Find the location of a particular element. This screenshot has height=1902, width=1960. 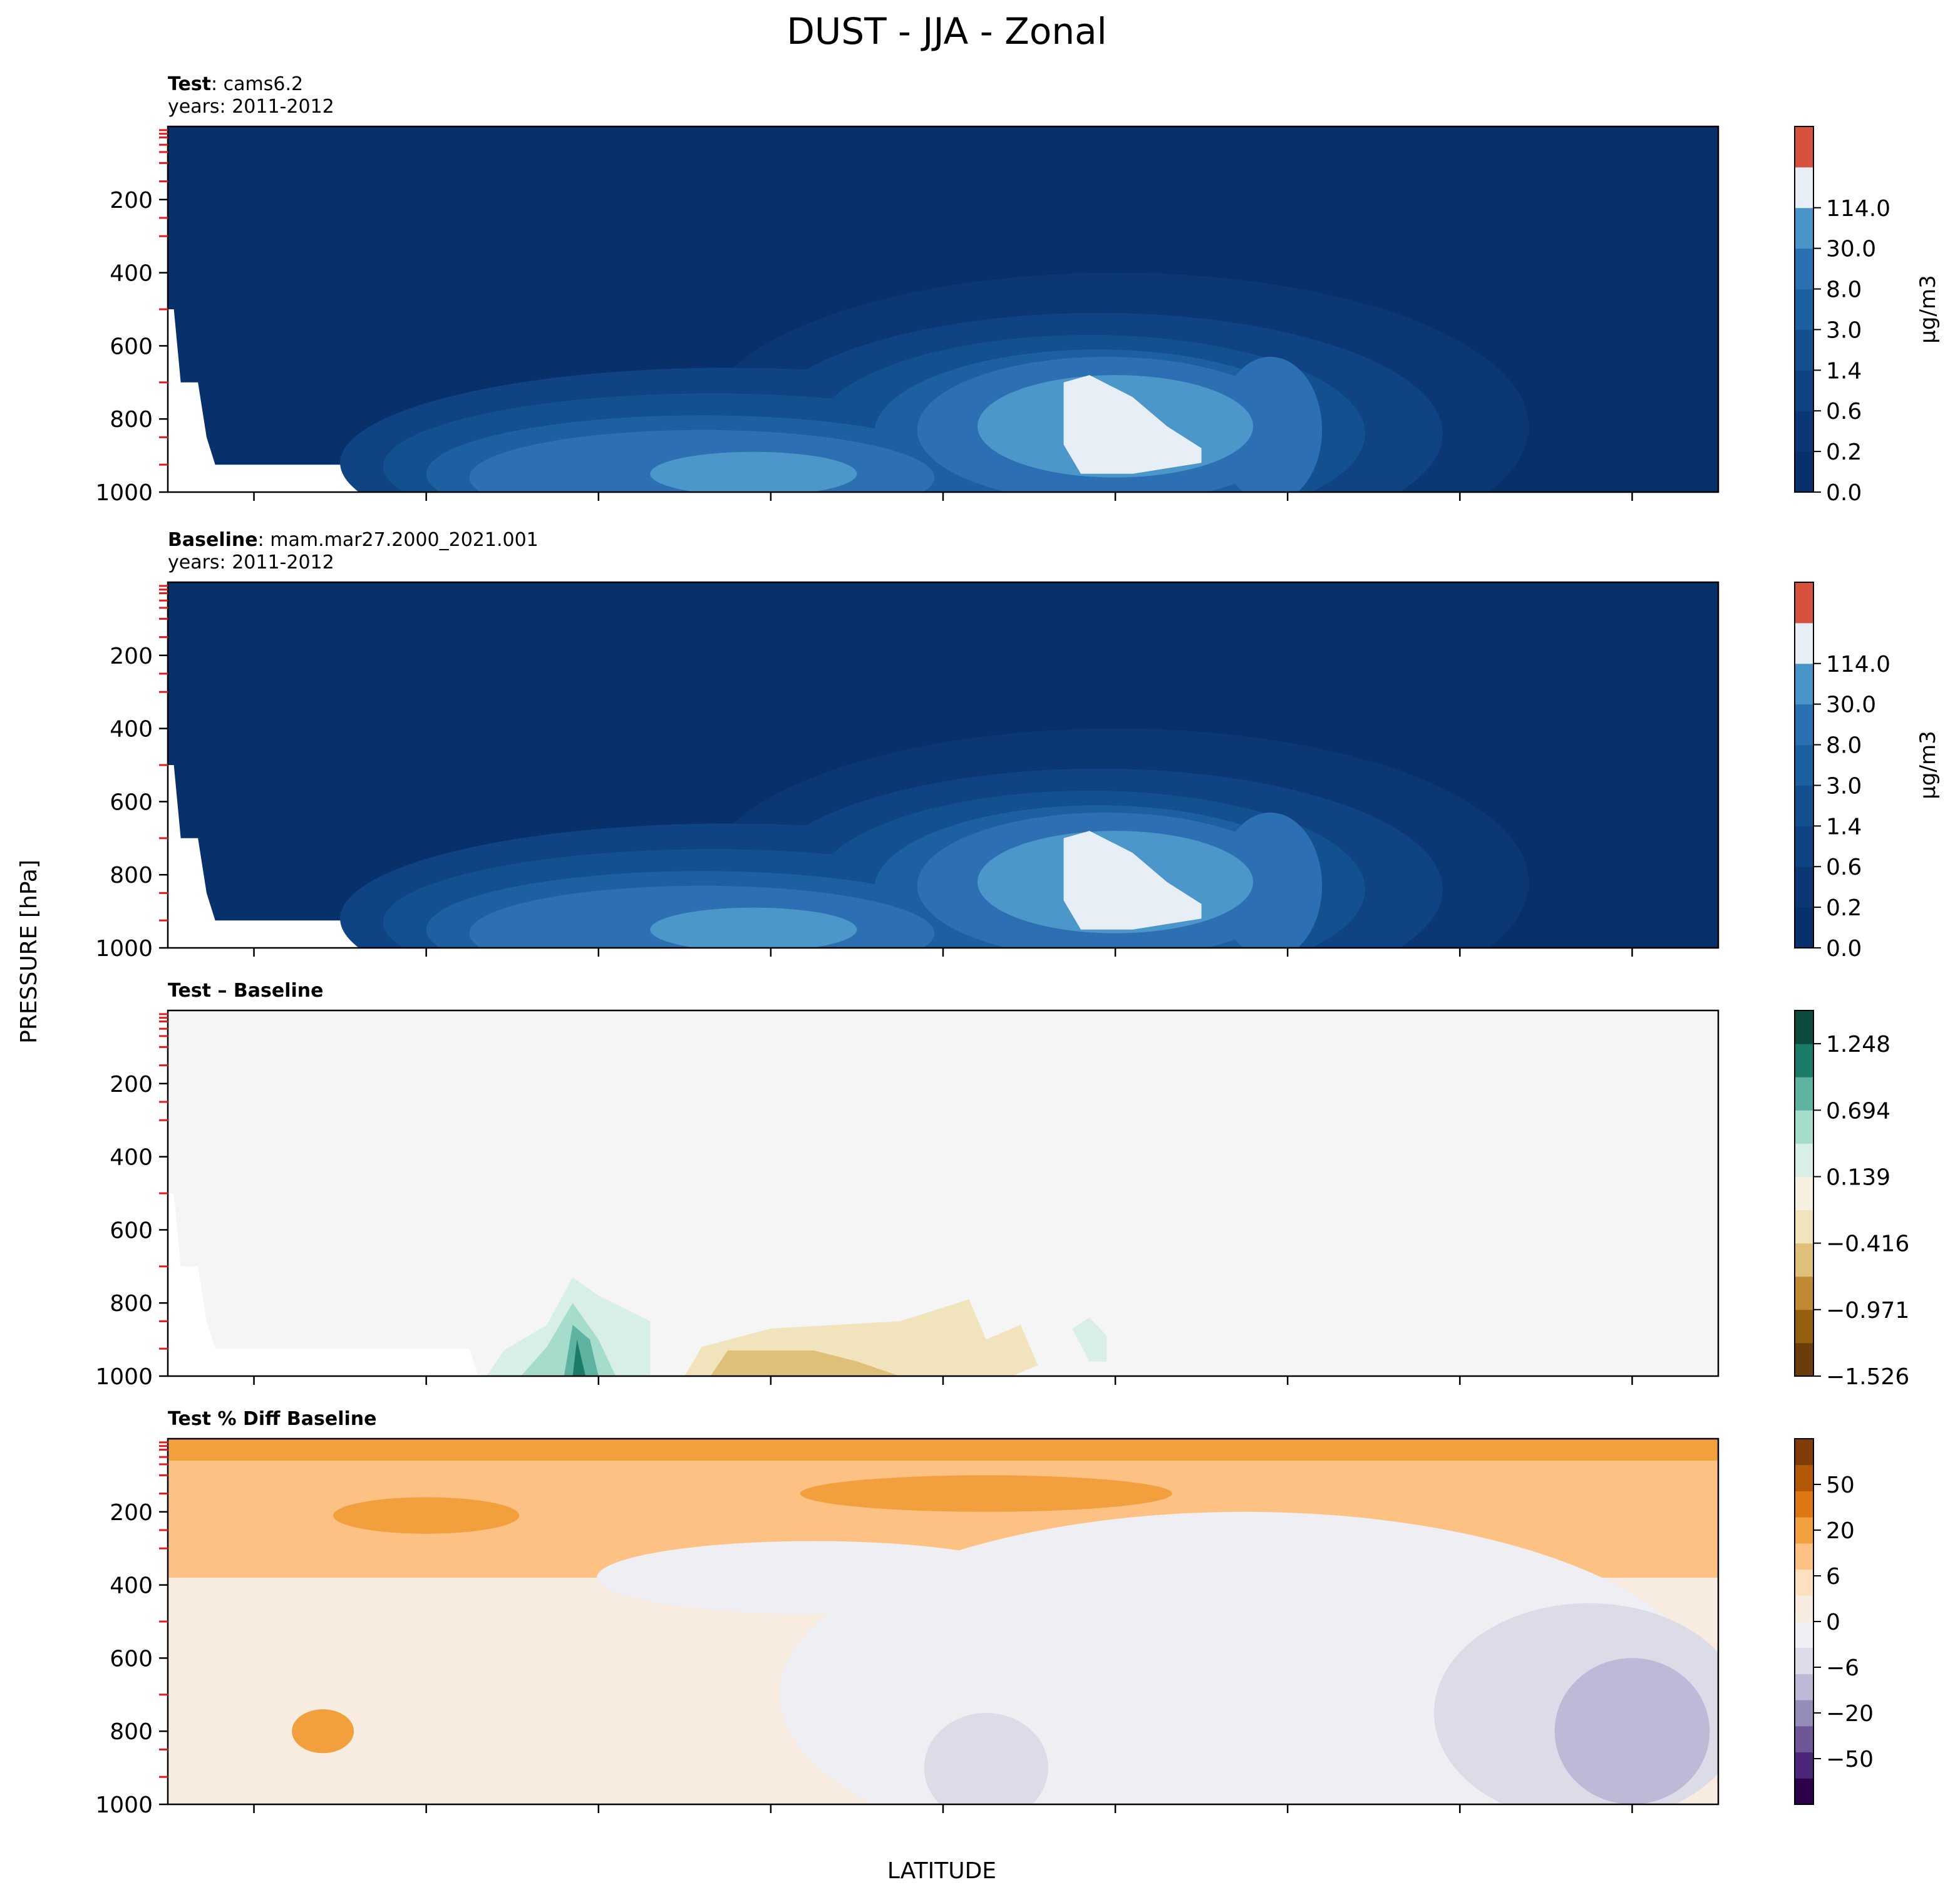

colorbar-tick-label: −50 is located at coordinates (1850, 1759).